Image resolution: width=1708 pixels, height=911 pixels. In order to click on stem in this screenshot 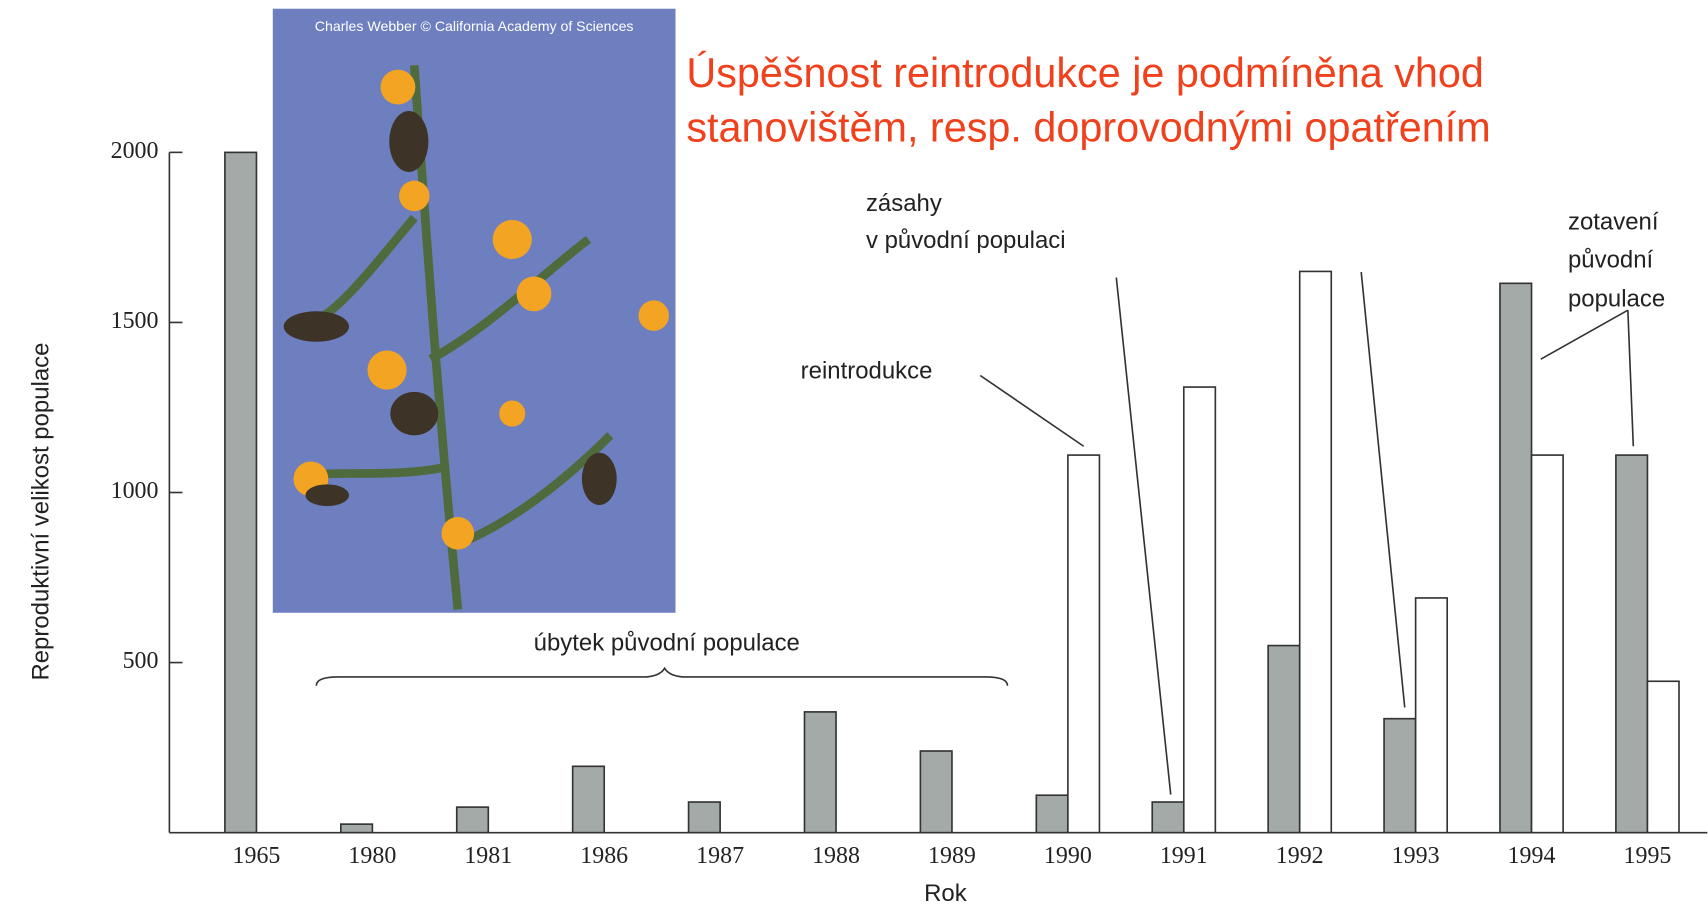, I will do `click(453, 337)`.